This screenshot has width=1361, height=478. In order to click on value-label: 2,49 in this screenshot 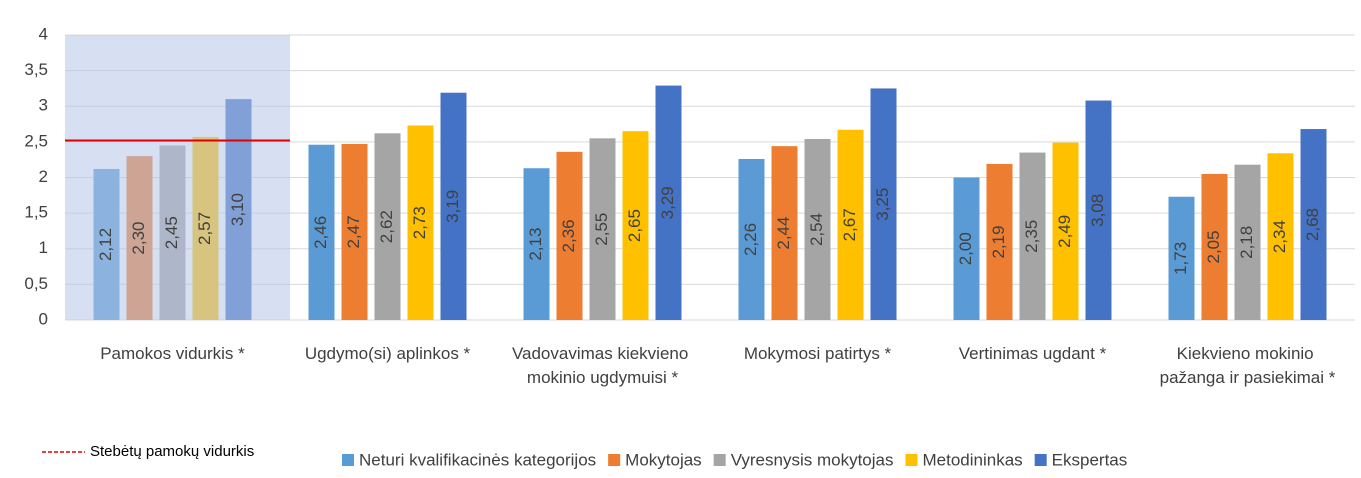, I will do `click(1064, 231)`.